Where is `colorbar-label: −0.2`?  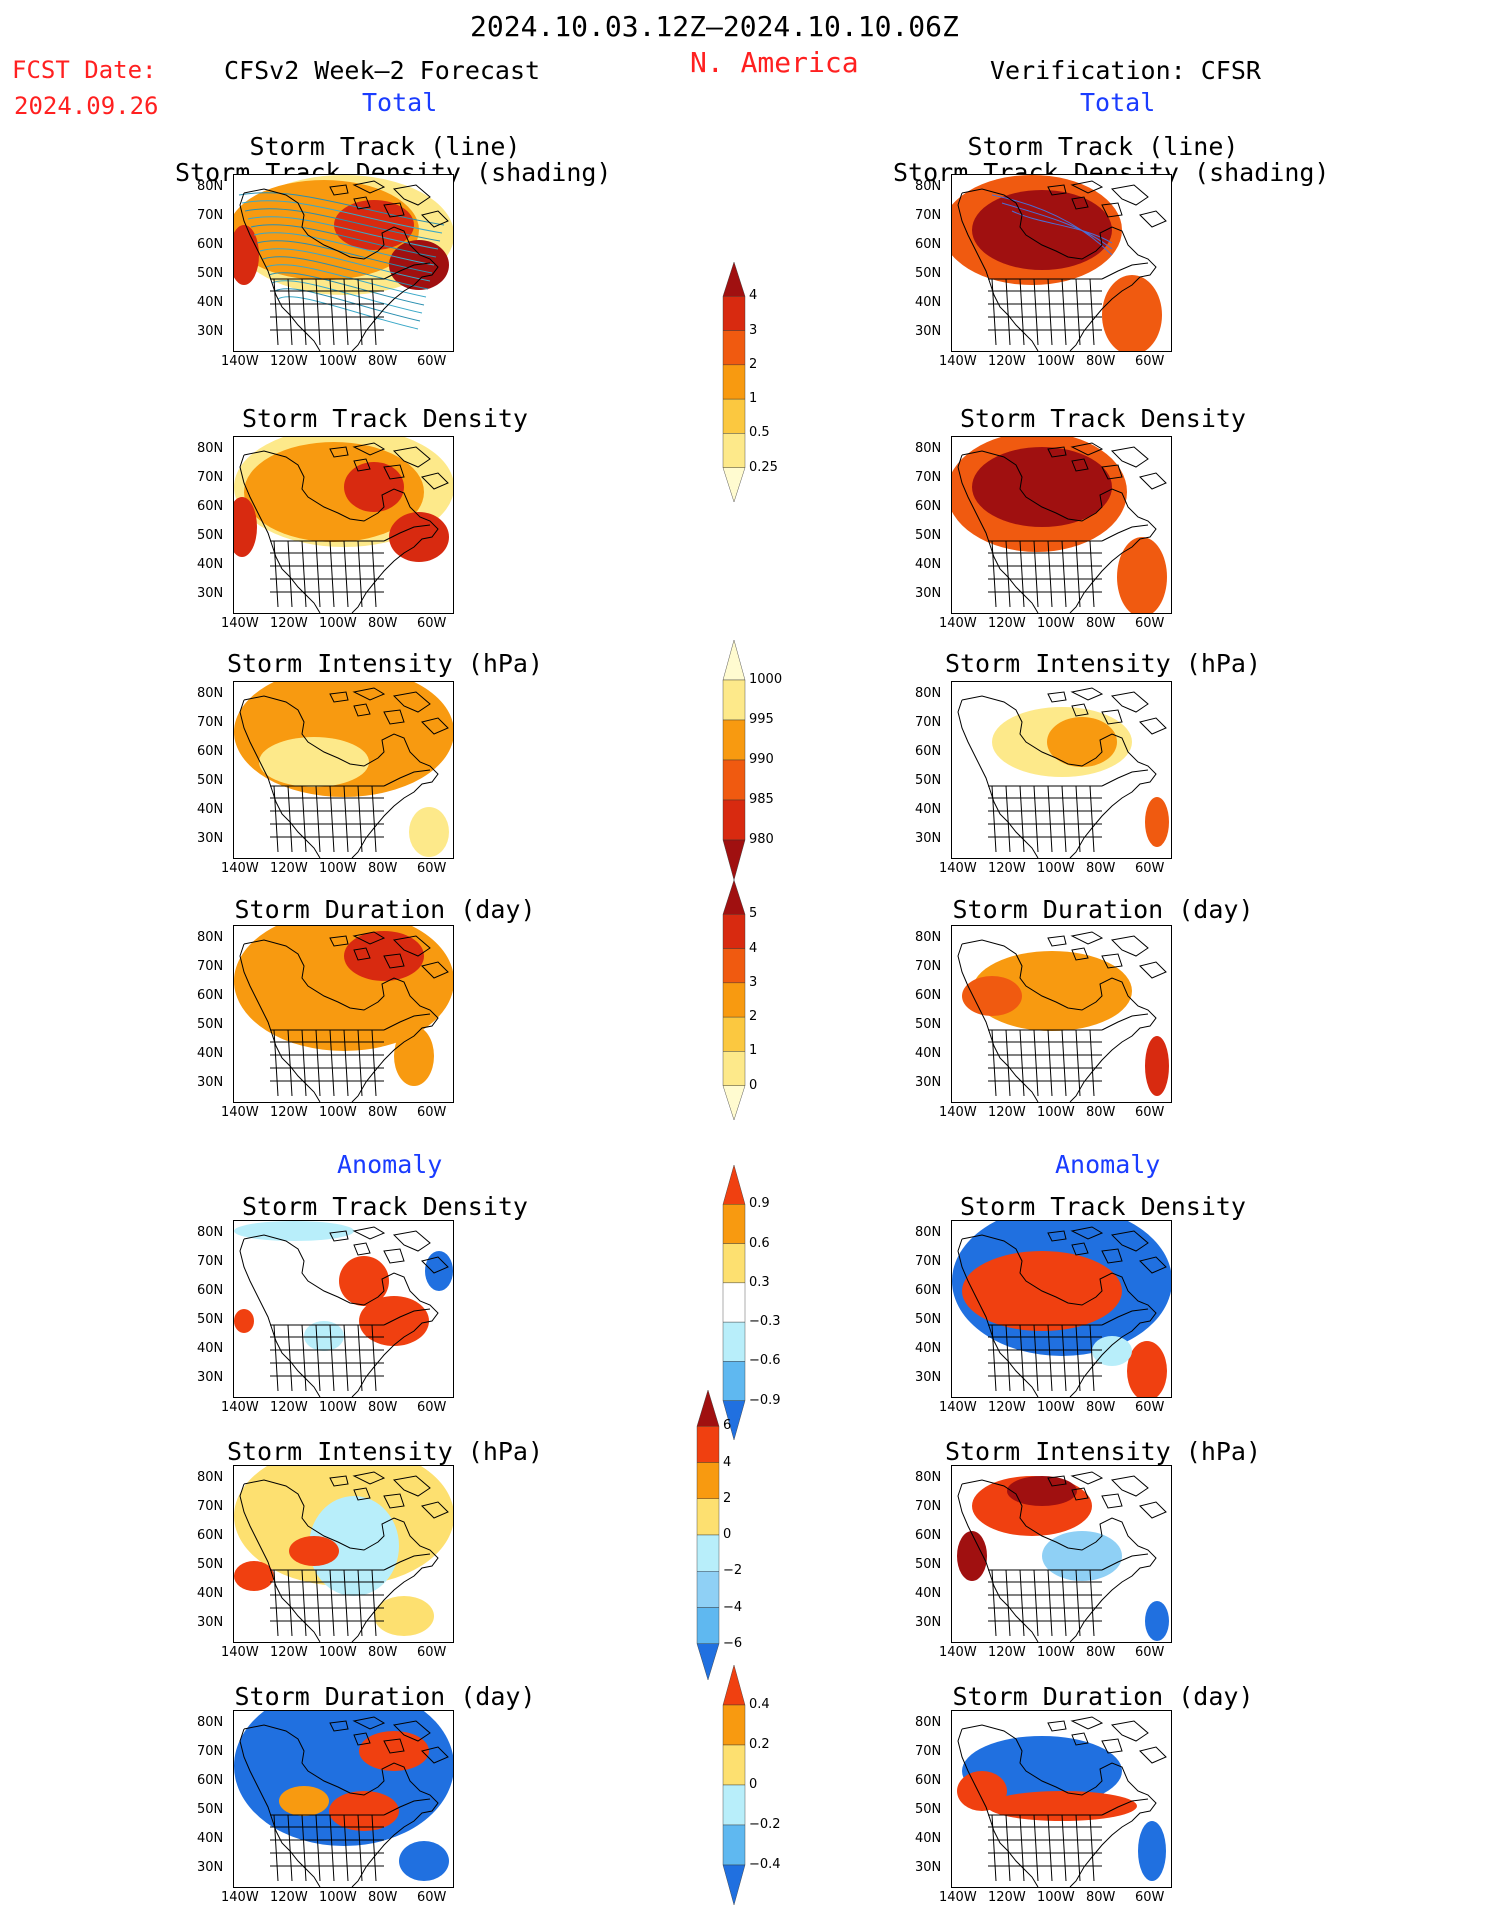
colorbar-label: −0.2 is located at coordinates (765, 1824).